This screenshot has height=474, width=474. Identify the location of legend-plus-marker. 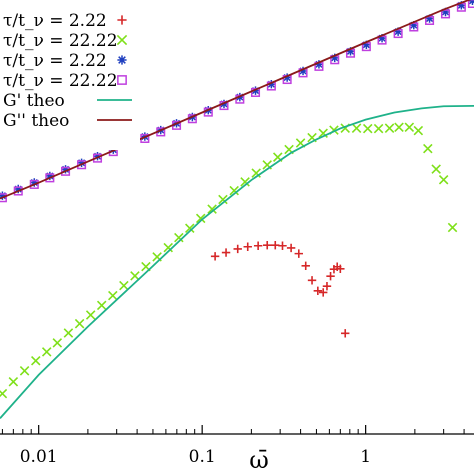
(122, 20).